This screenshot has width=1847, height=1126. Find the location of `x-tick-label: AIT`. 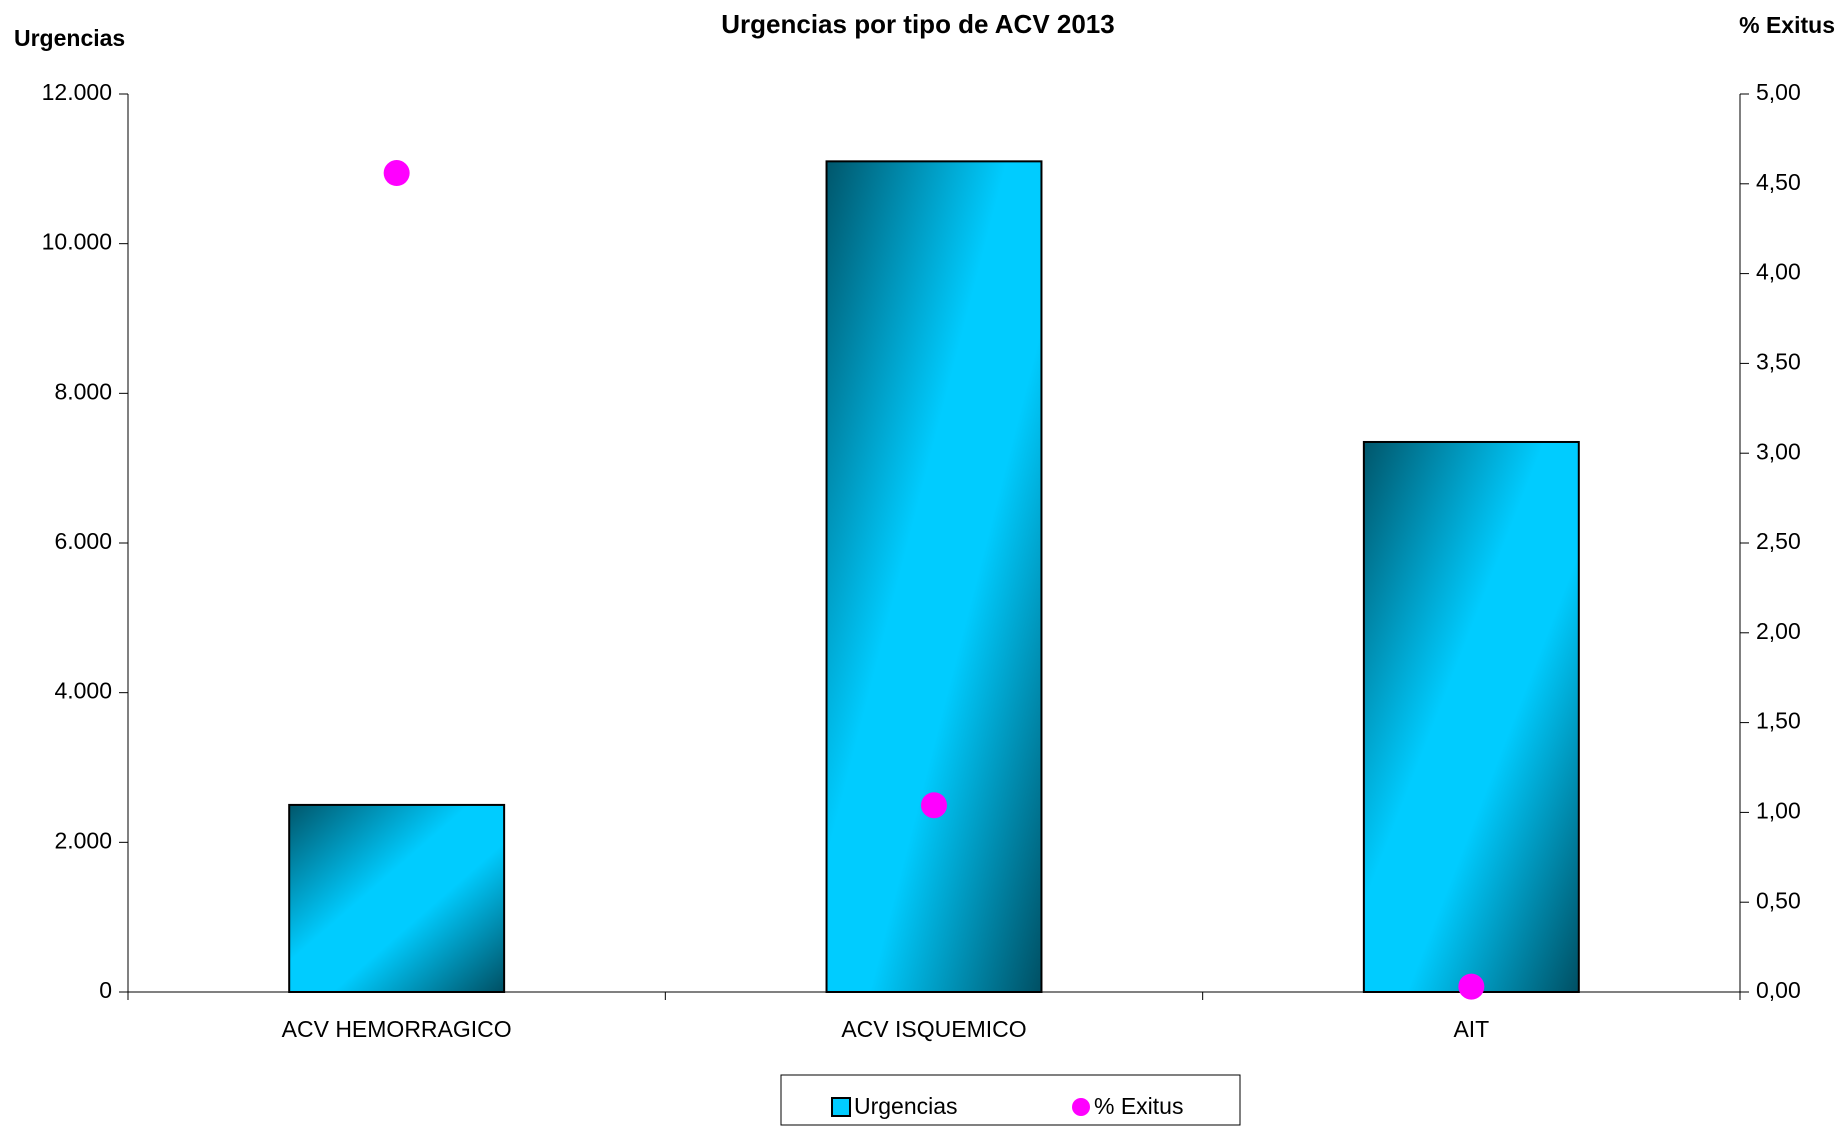

x-tick-label: AIT is located at coordinates (1471, 1029).